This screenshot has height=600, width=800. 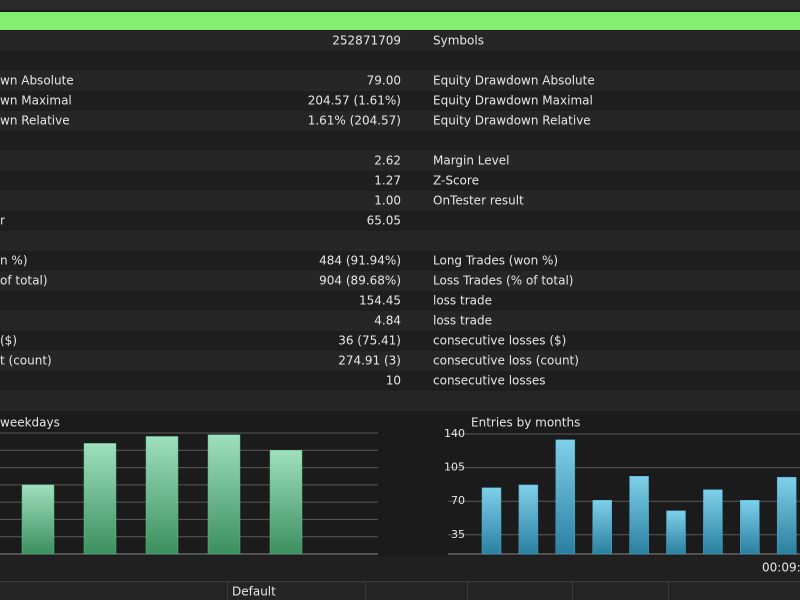 I want to click on footer-separators, so click(x=400, y=590).